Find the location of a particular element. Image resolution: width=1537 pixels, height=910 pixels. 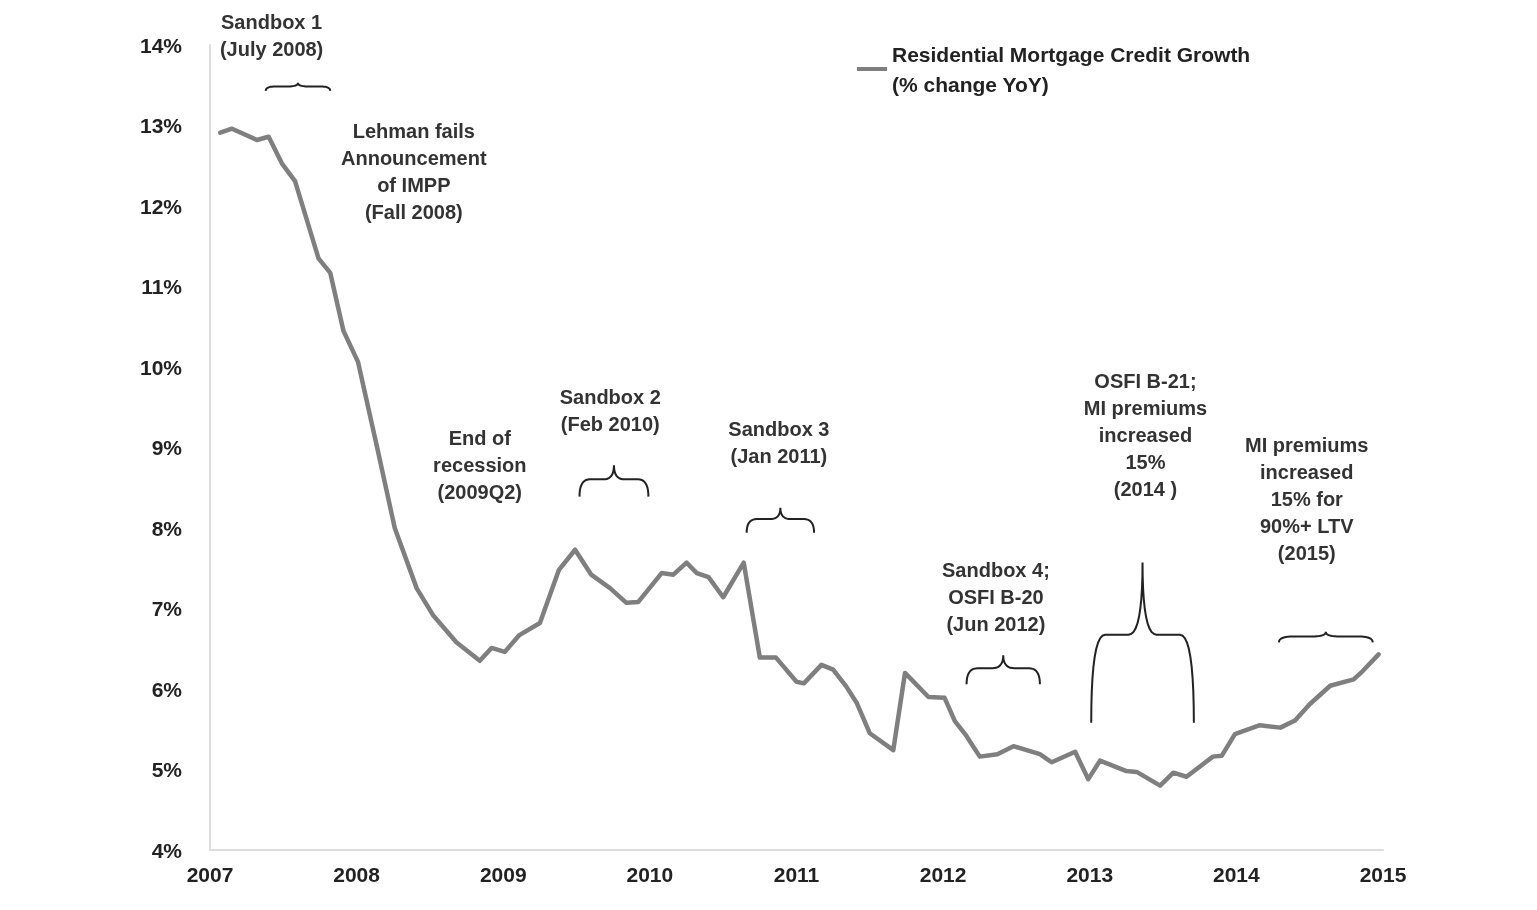

annotation: Sandbox 2 (Feb 2010) is located at coordinates (610, 410).